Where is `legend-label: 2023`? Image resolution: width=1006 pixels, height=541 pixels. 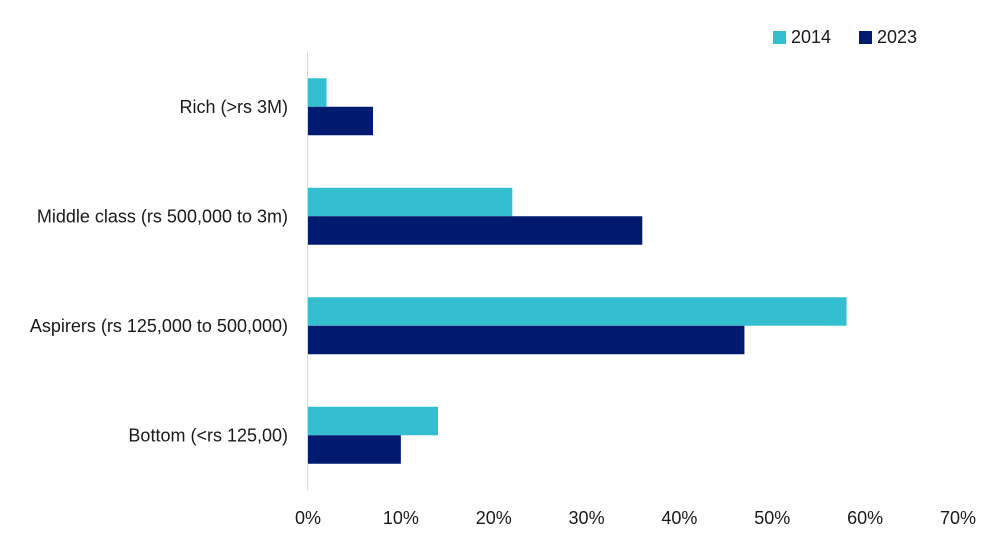
legend-label: 2023 is located at coordinates (897, 37).